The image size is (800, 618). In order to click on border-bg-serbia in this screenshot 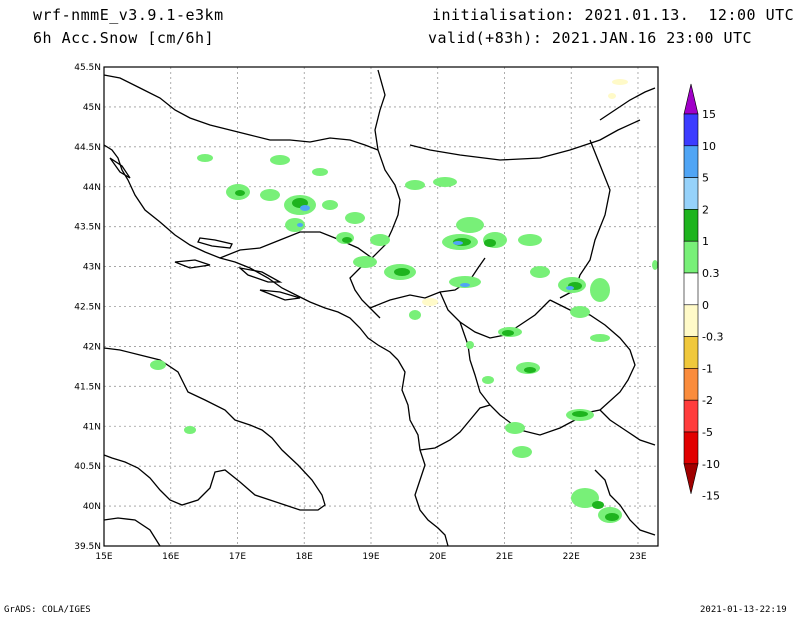, I will do `click(585, 219)`.